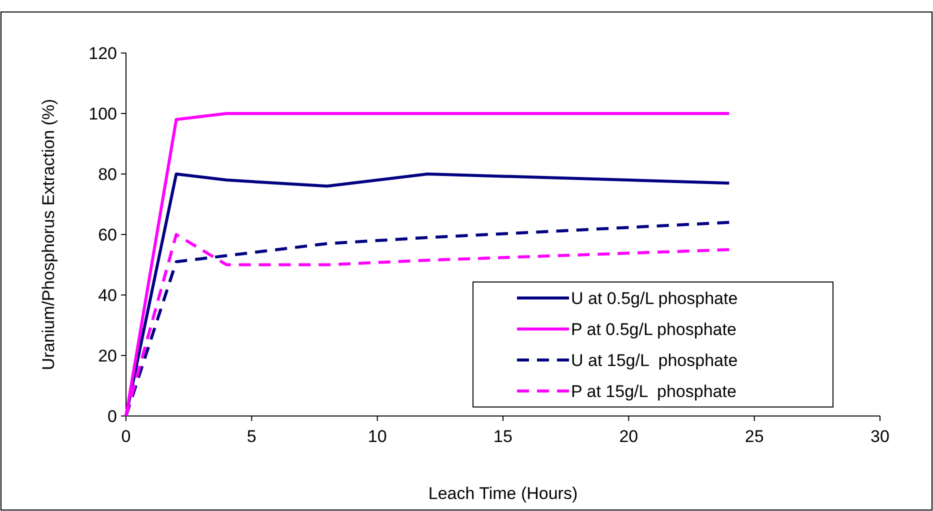 The image size is (933, 511). I want to click on x-tick-label: 5, so click(251, 436).